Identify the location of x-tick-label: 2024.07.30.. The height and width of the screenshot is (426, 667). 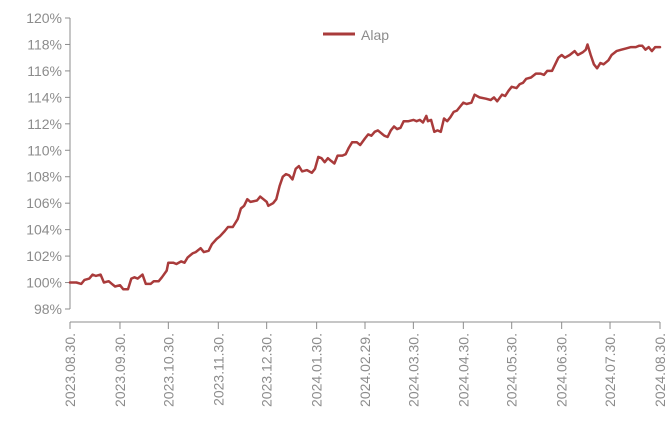
(610, 370).